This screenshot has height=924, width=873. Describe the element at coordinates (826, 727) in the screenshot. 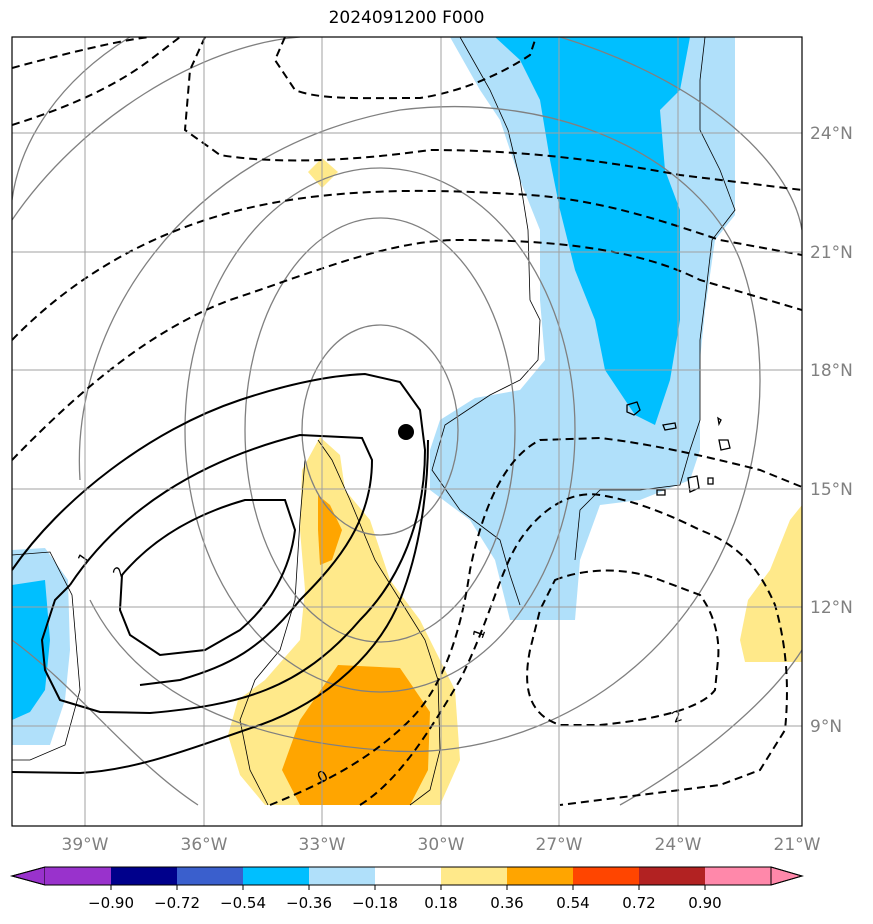

I see `lat-label: 9°N` at that location.